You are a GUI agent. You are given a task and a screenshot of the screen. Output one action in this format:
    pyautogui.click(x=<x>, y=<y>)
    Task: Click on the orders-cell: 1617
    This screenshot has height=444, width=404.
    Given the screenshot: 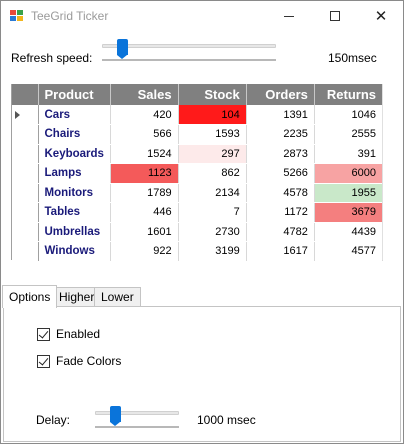 What is the action you would take?
    pyautogui.click(x=280, y=251)
    